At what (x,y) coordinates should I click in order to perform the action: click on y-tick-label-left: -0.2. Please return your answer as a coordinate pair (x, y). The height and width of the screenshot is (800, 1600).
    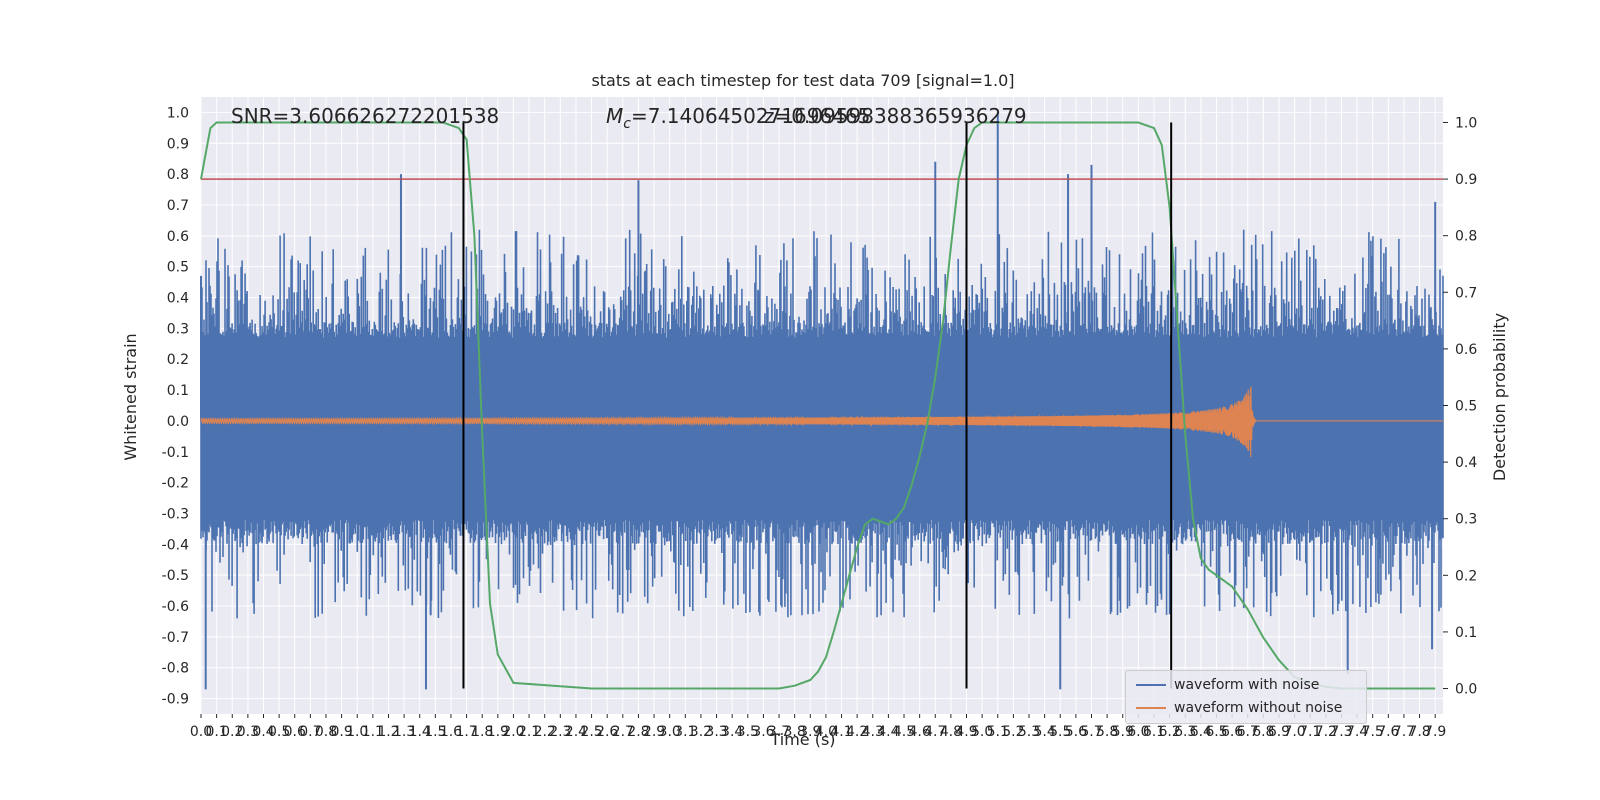
    Looking at the image, I should click on (175, 484).